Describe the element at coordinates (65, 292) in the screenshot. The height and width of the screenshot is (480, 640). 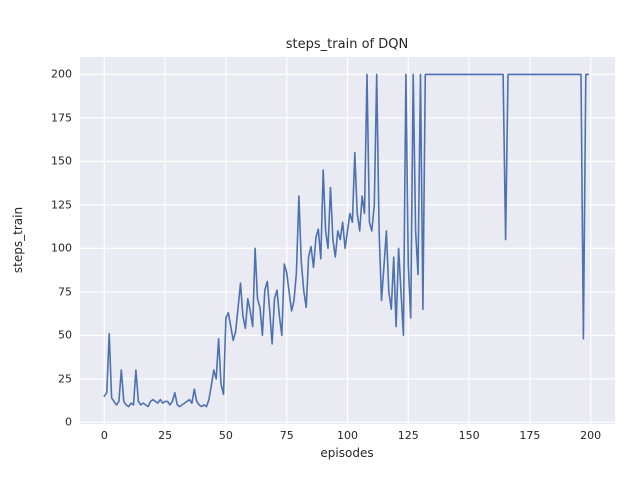
I see `y-tick-label: 75` at that location.